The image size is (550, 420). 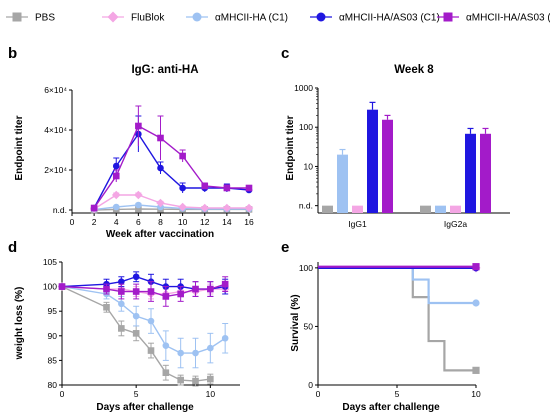 I want to click on panel-letter-e: e, so click(x=285, y=247).